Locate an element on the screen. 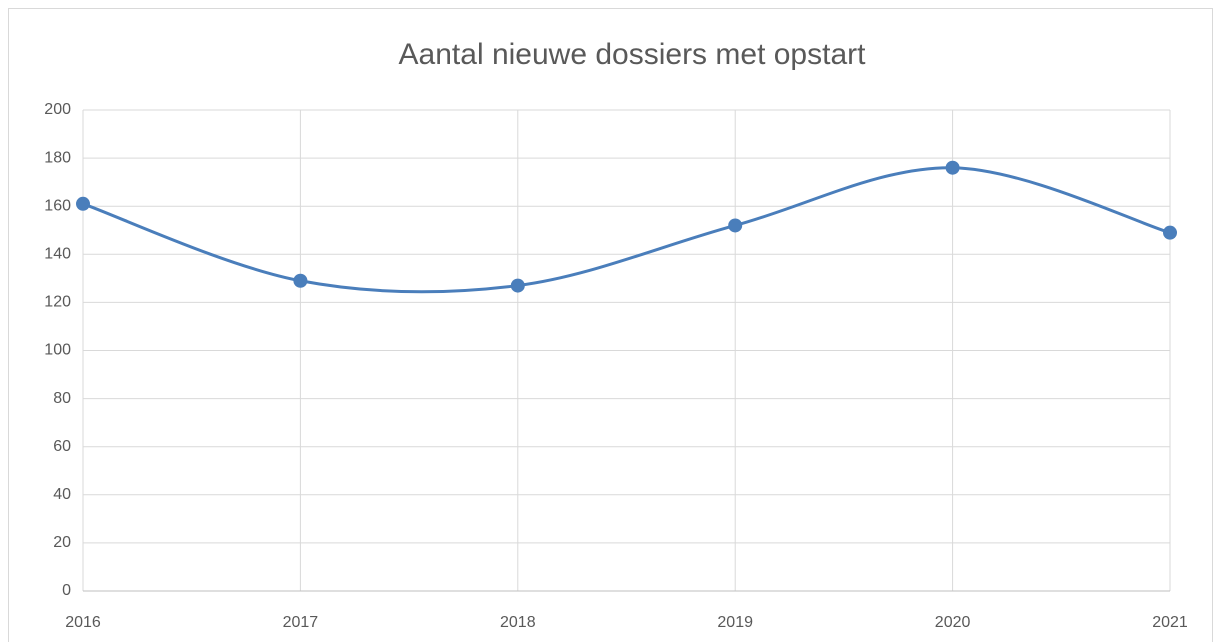 This screenshot has height=642, width=1221. y-tick-label: 200 is located at coordinates (57, 109).